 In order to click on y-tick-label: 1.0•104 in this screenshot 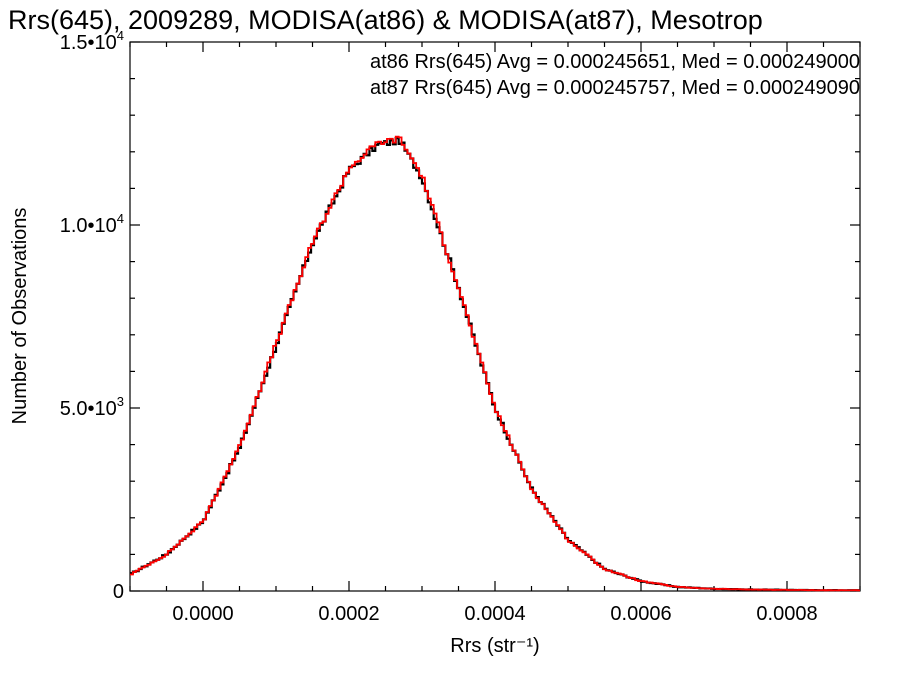, I will do `click(92, 224)`.